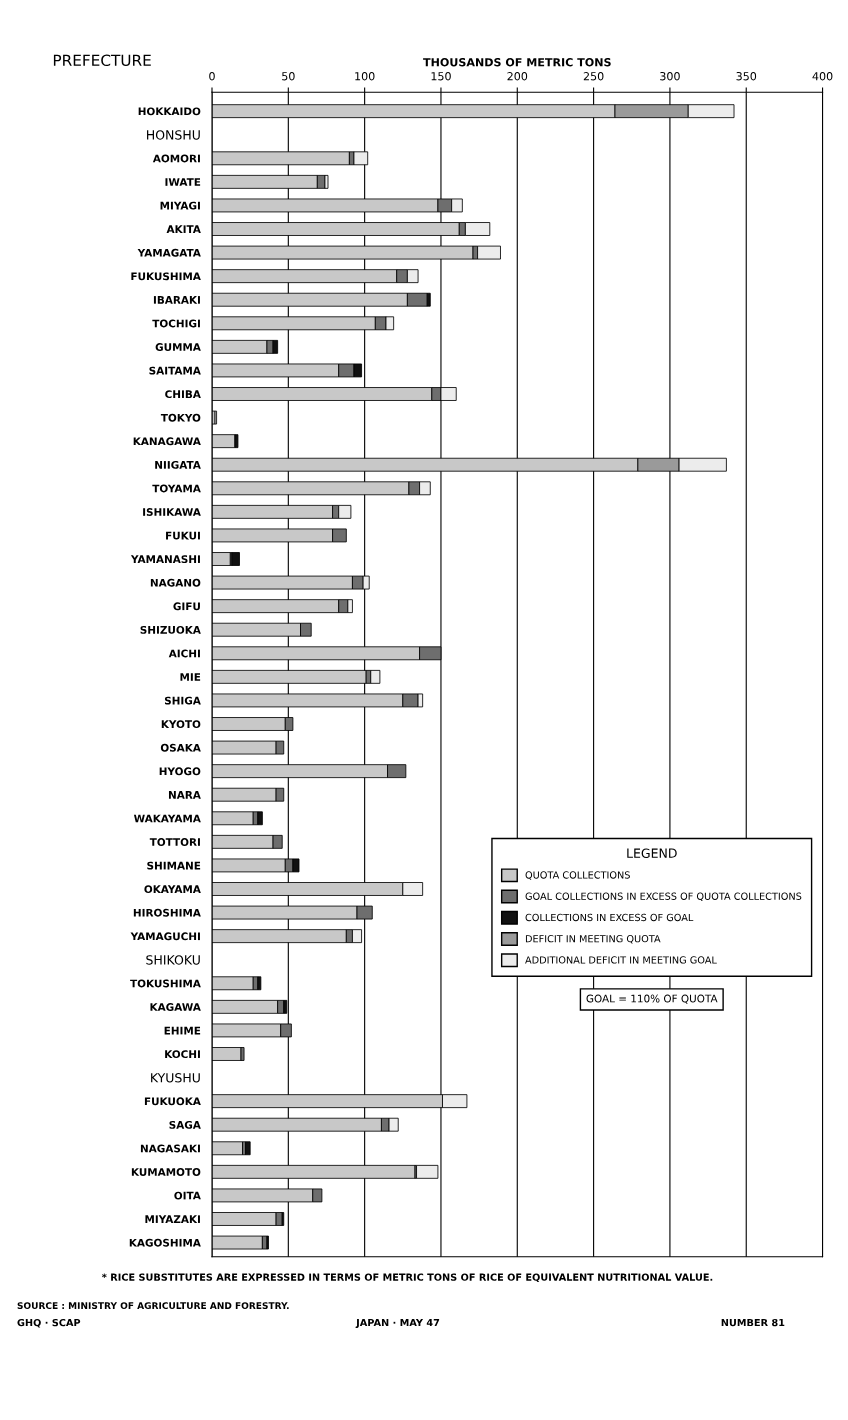 The image size is (848, 1420). What do you see at coordinates (180, 771) in the screenshot?
I see `y-tick-label: HYOGO` at bounding box center [180, 771].